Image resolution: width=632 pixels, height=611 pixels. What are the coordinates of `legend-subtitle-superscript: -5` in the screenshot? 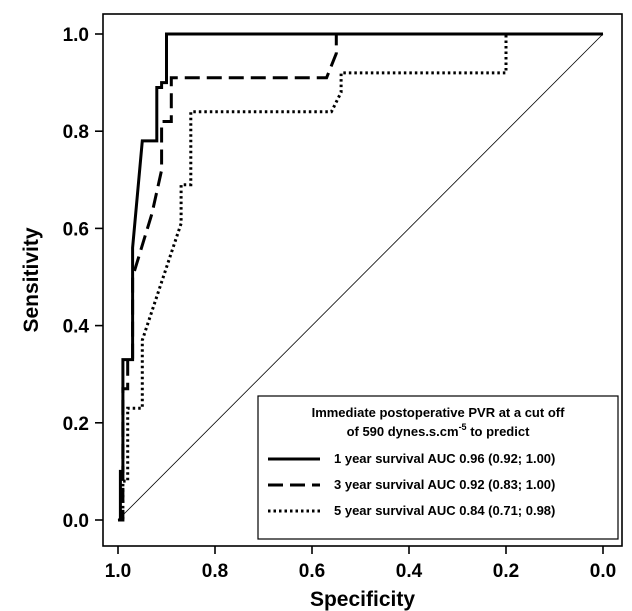 It's located at (463, 427).